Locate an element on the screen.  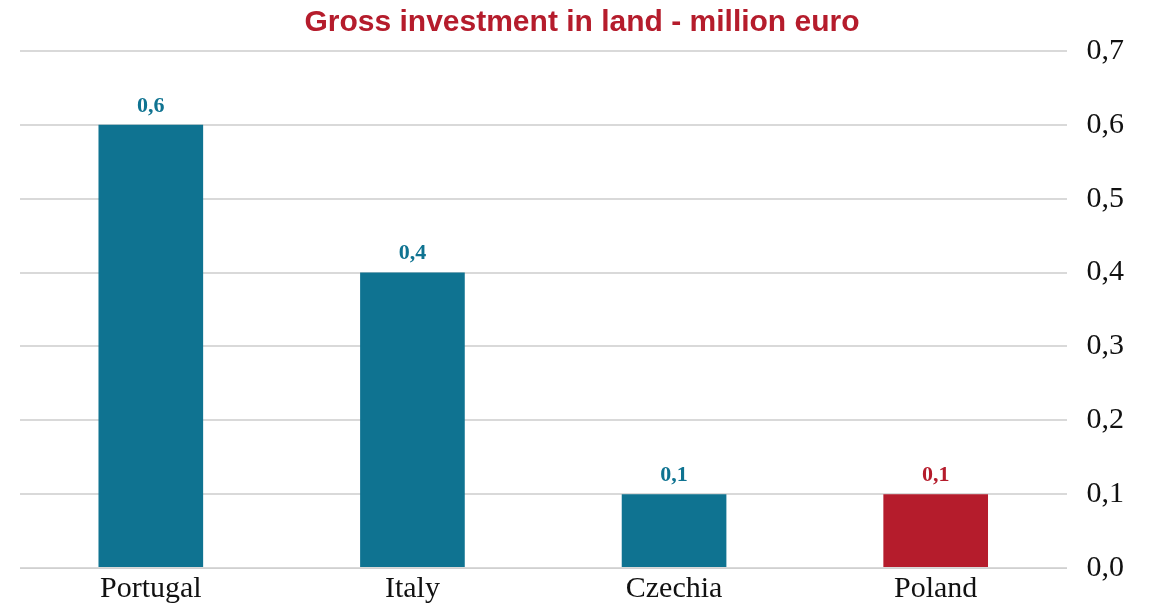
y-tick-label: 0,7 is located at coordinates (1105, 48).